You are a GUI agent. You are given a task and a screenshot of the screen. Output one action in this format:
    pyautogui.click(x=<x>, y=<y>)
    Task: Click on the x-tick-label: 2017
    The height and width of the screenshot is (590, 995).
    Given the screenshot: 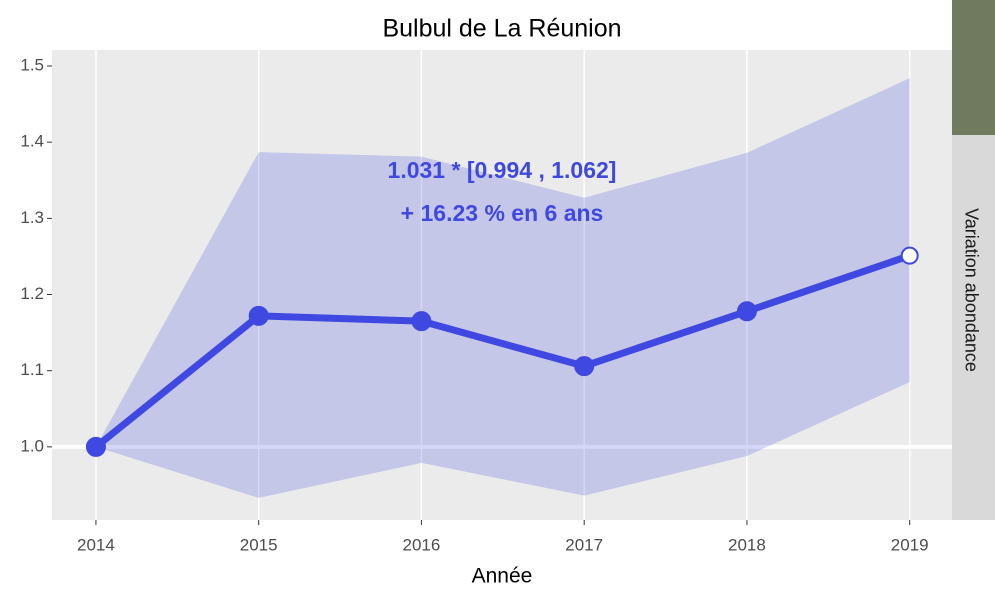 What is the action you would take?
    pyautogui.click(x=584, y=544)
    